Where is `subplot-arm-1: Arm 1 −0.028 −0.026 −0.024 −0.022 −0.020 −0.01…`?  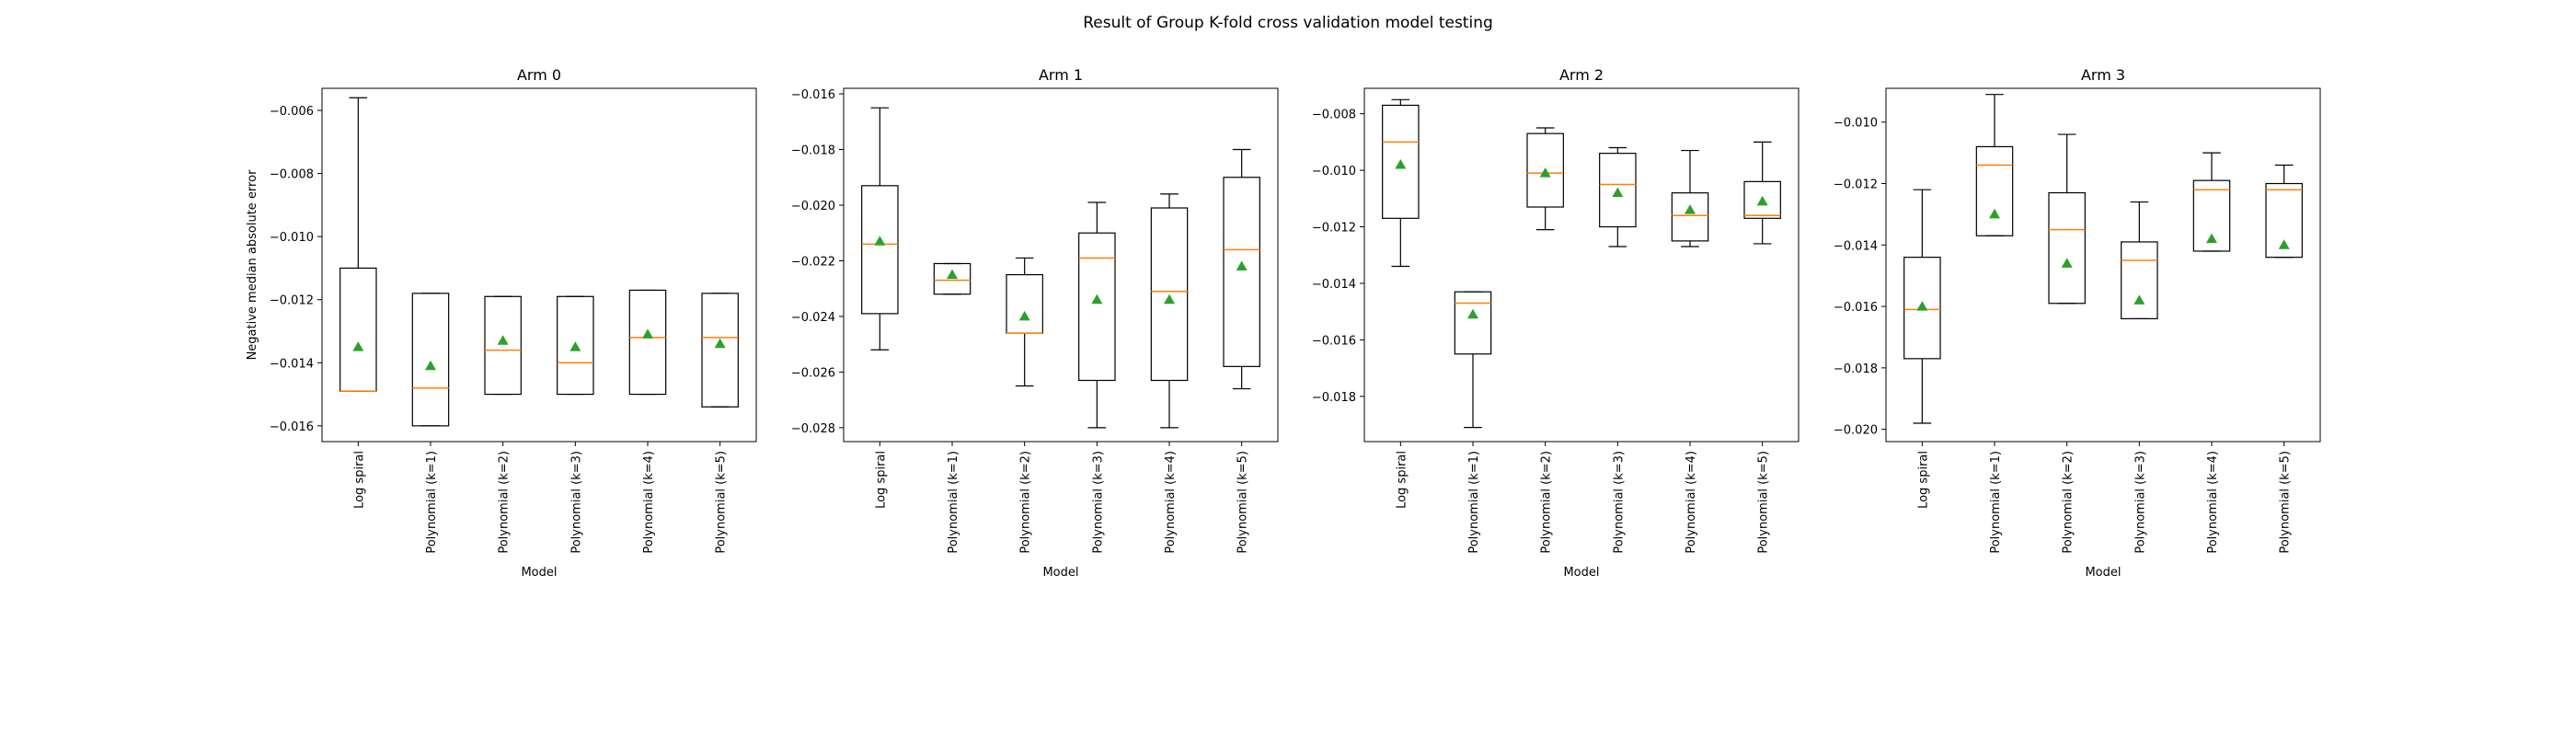
subplot-arm-1: Arm 1 −0.028 −0.026 −0.024 −0.022 −0.020 −0.01… is located at coordinates (1035, 323).